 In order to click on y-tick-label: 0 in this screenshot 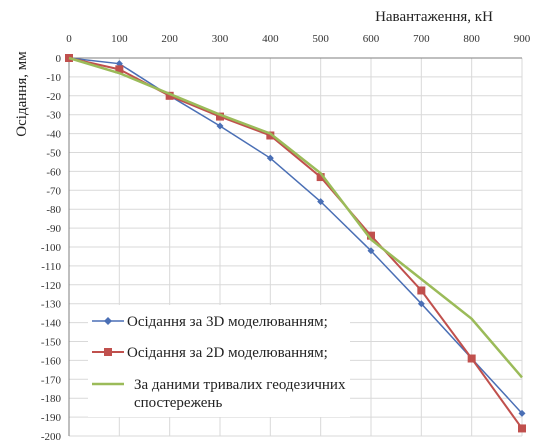, I will do `click(59, 59)`.